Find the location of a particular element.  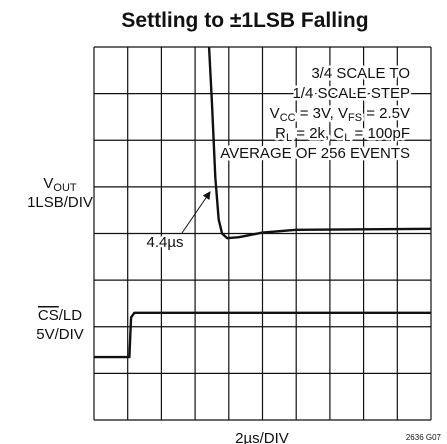

annotation-line: 1/4 SCALE STEP is located at coordinates (351, 93).